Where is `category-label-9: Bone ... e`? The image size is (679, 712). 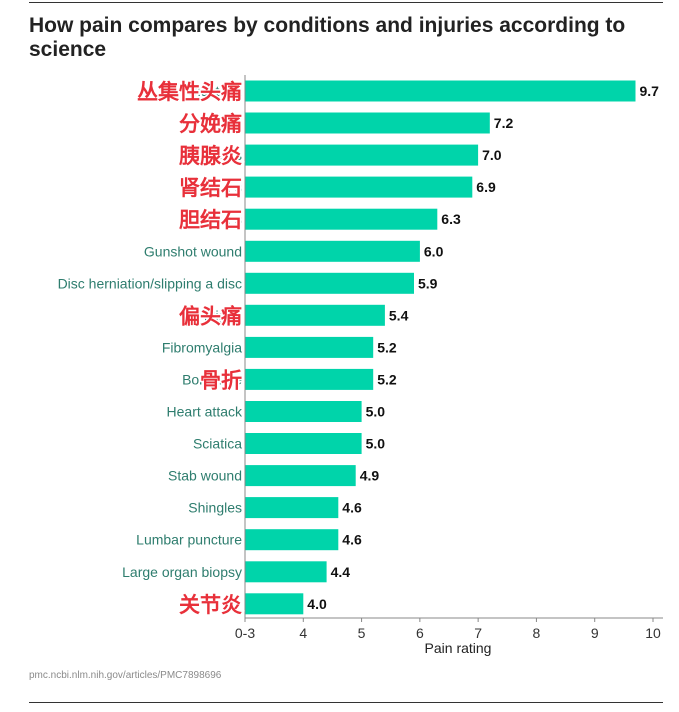 category-label-9: Bone ... e is located at coordinates (212, 379).